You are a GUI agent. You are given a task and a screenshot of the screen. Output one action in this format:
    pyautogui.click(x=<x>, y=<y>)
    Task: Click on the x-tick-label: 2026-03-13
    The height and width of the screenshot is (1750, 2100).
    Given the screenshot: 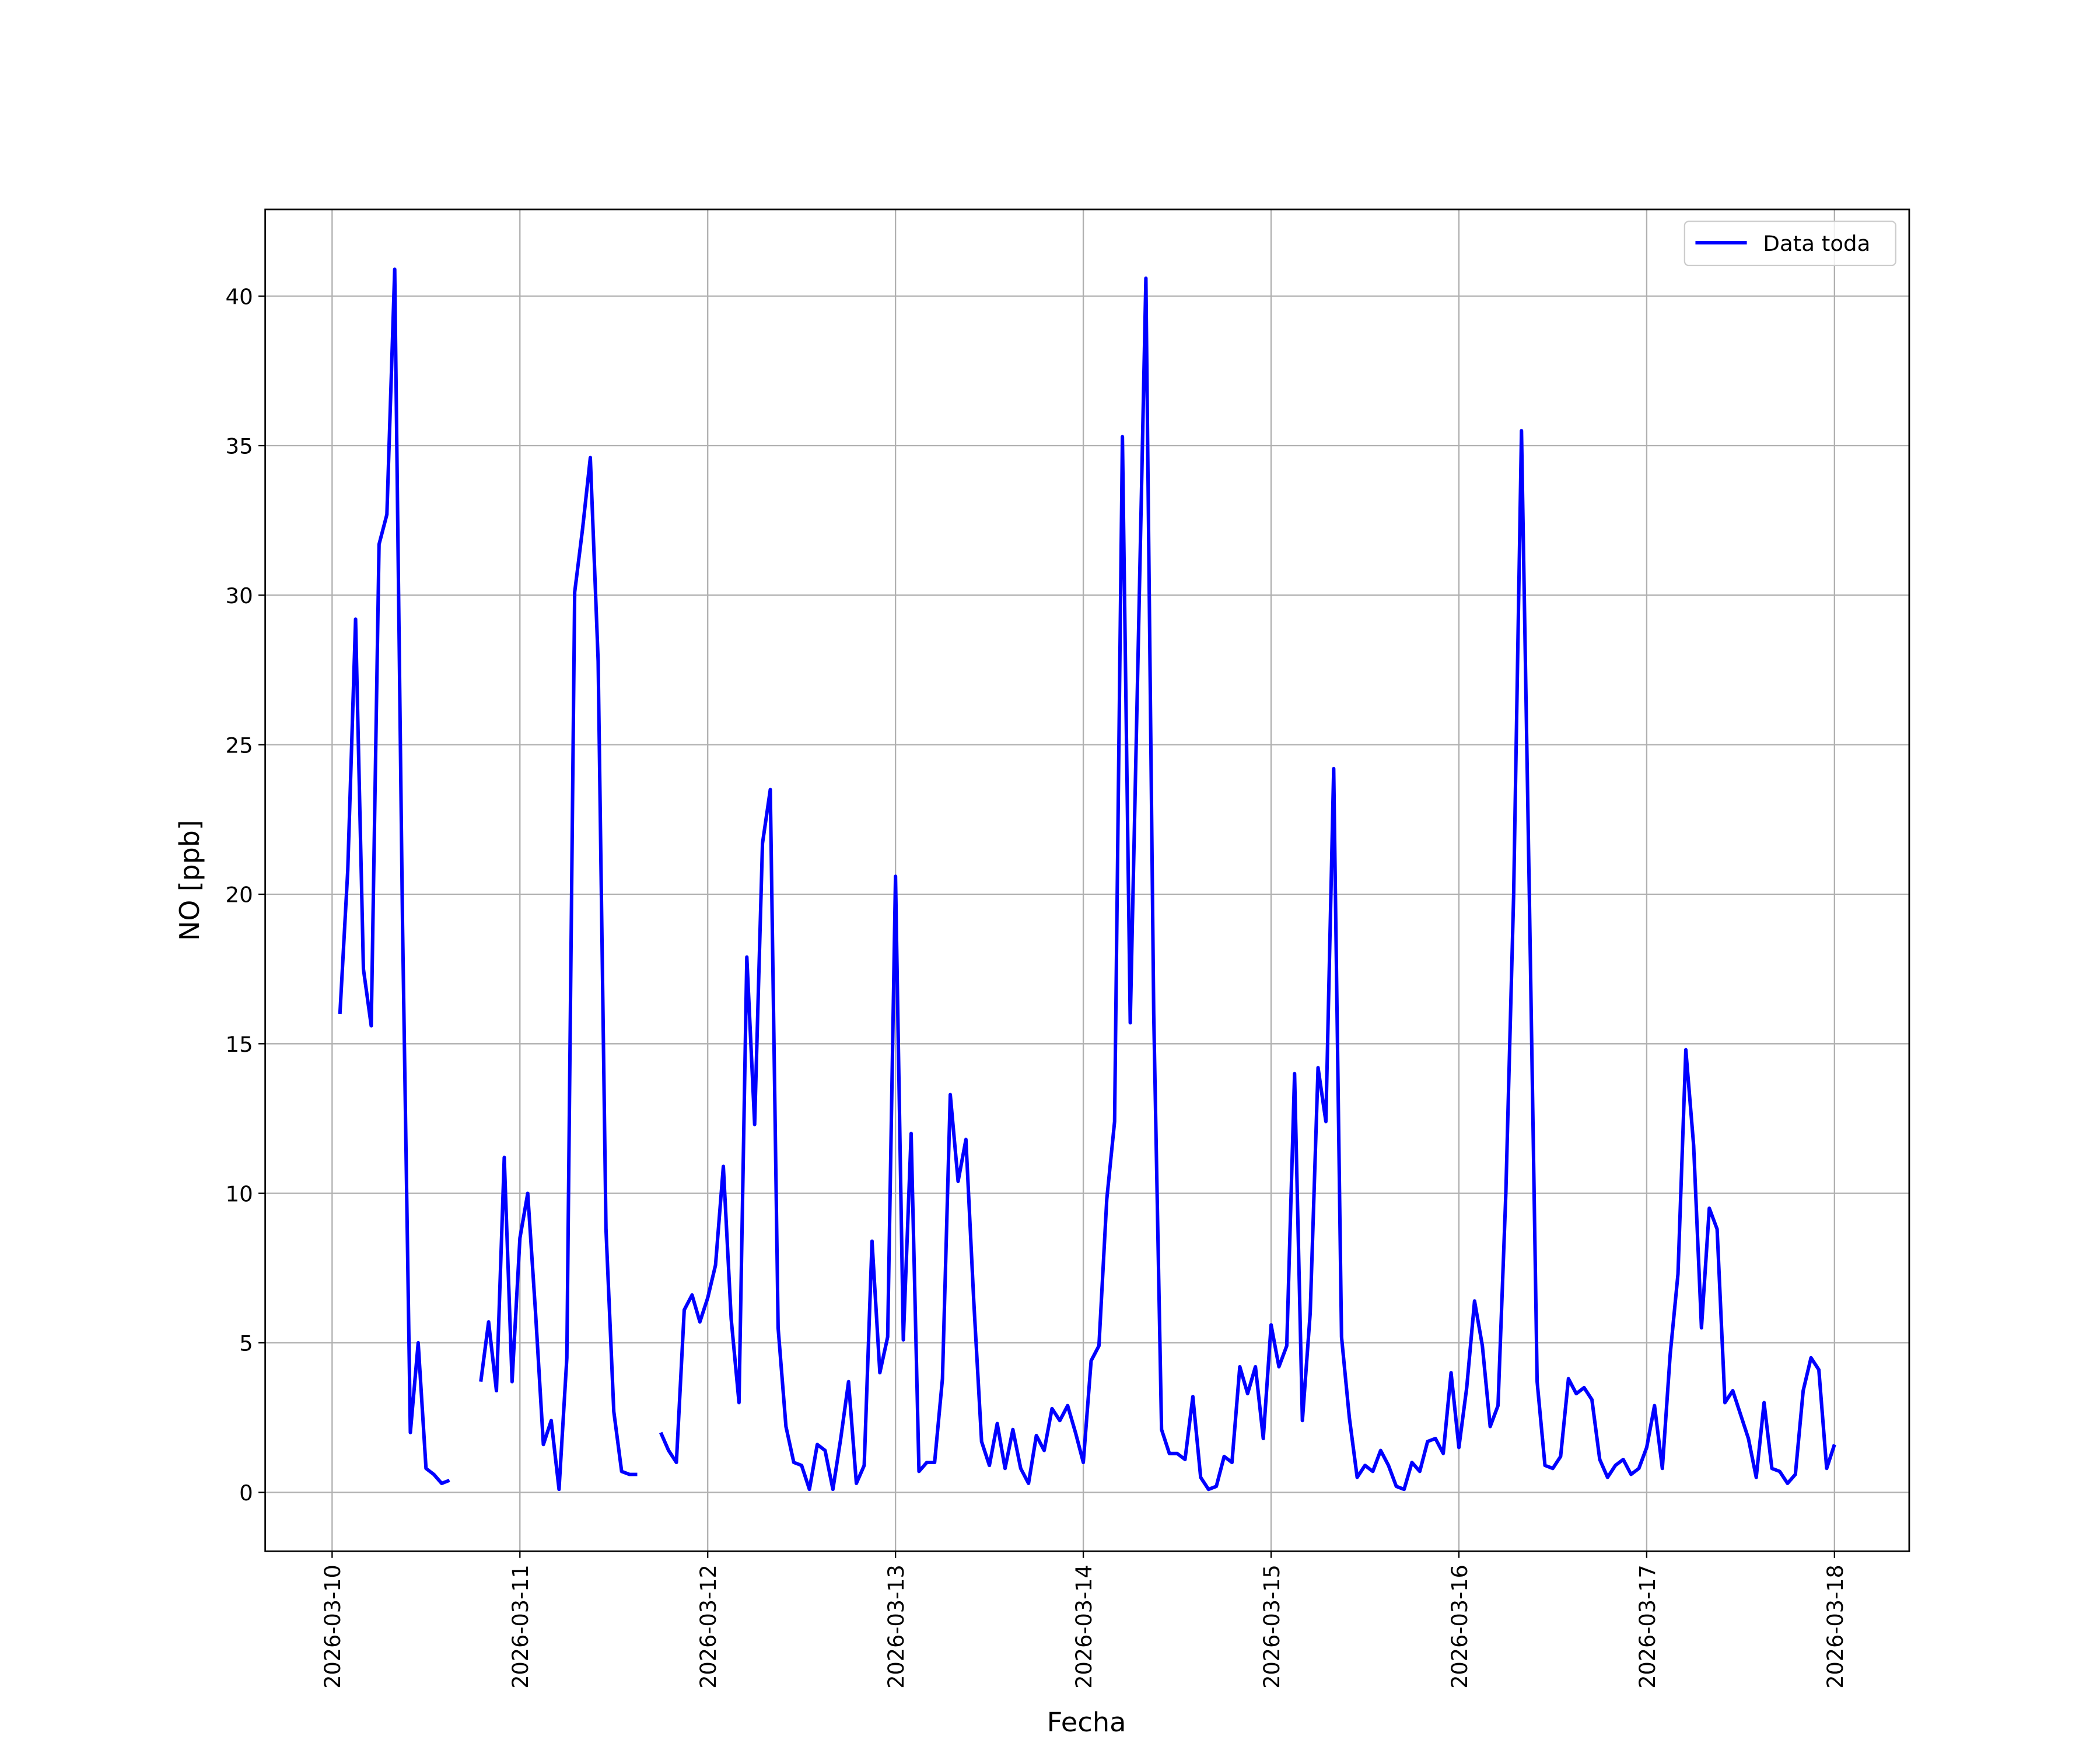 What is the action you would take?
    pyautogui.click(x=896, y=1626)
    